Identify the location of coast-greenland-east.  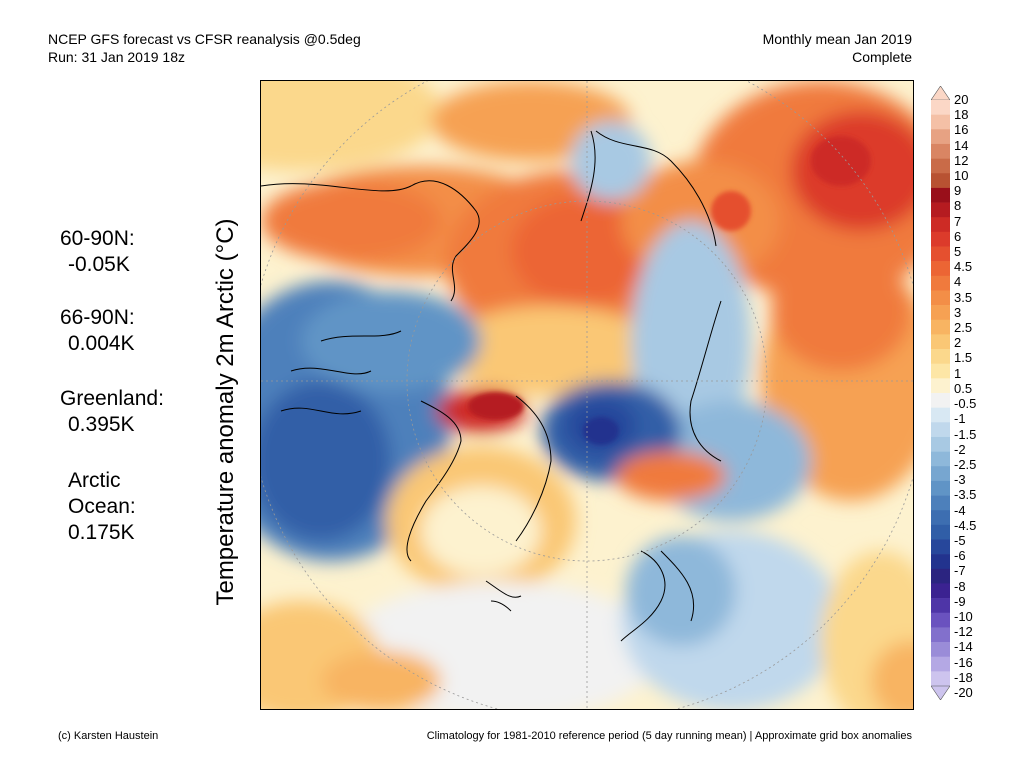
(533, 468).